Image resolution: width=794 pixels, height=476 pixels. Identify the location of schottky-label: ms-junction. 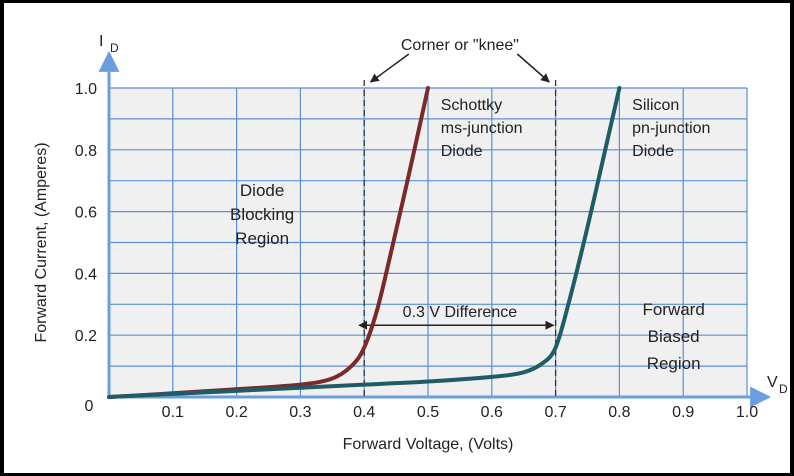
(482, 128).